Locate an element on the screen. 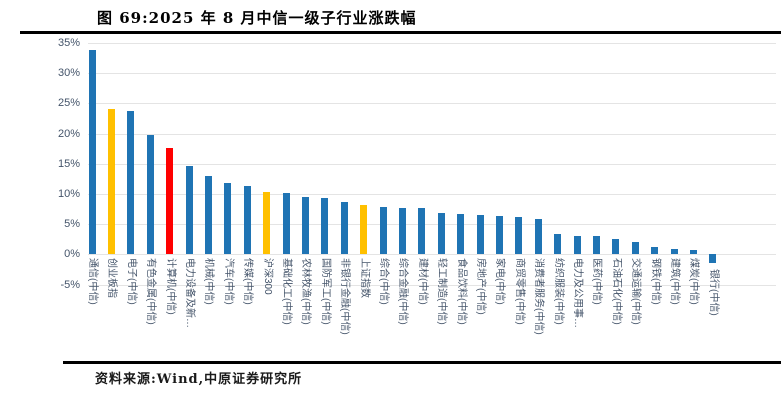 The height and width of the screenshot is (410, 781). y-tick-label: 25% is located at coordinates (68, 103).